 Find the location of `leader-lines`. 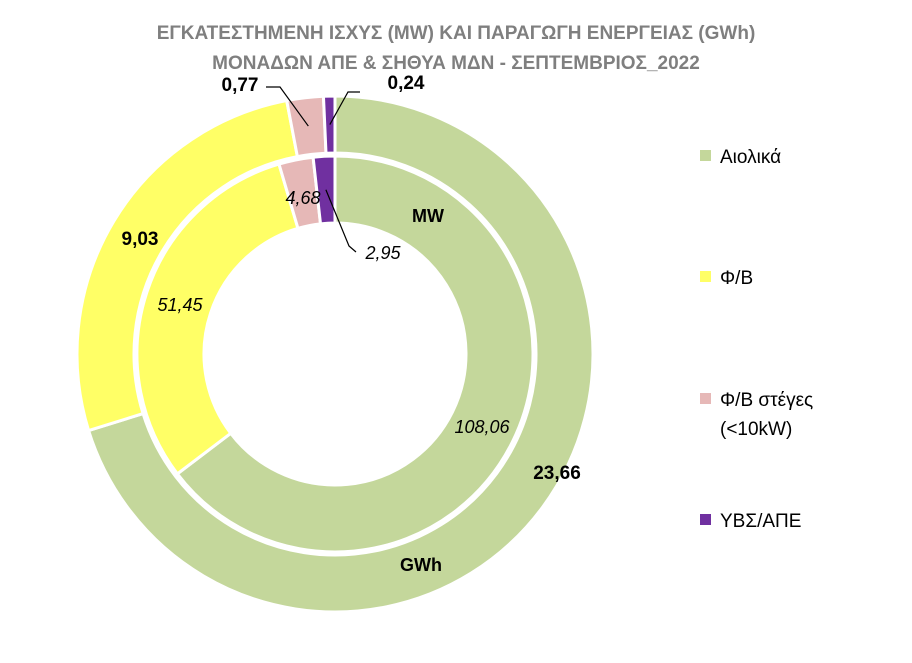

leader-lines is located at coordinates (313, 169).